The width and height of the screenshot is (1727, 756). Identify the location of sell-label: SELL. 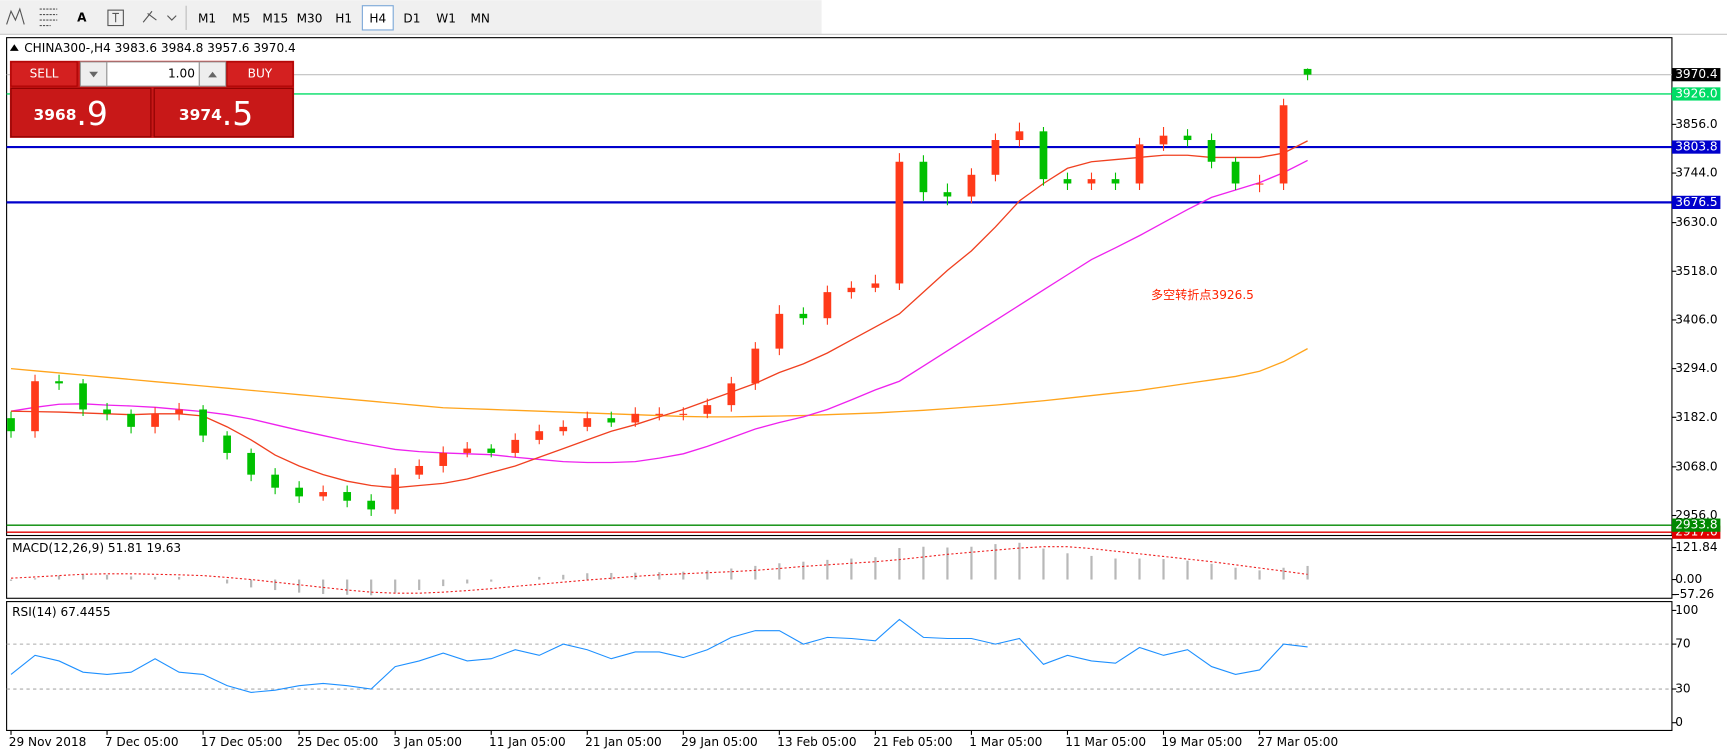
(44, 74).